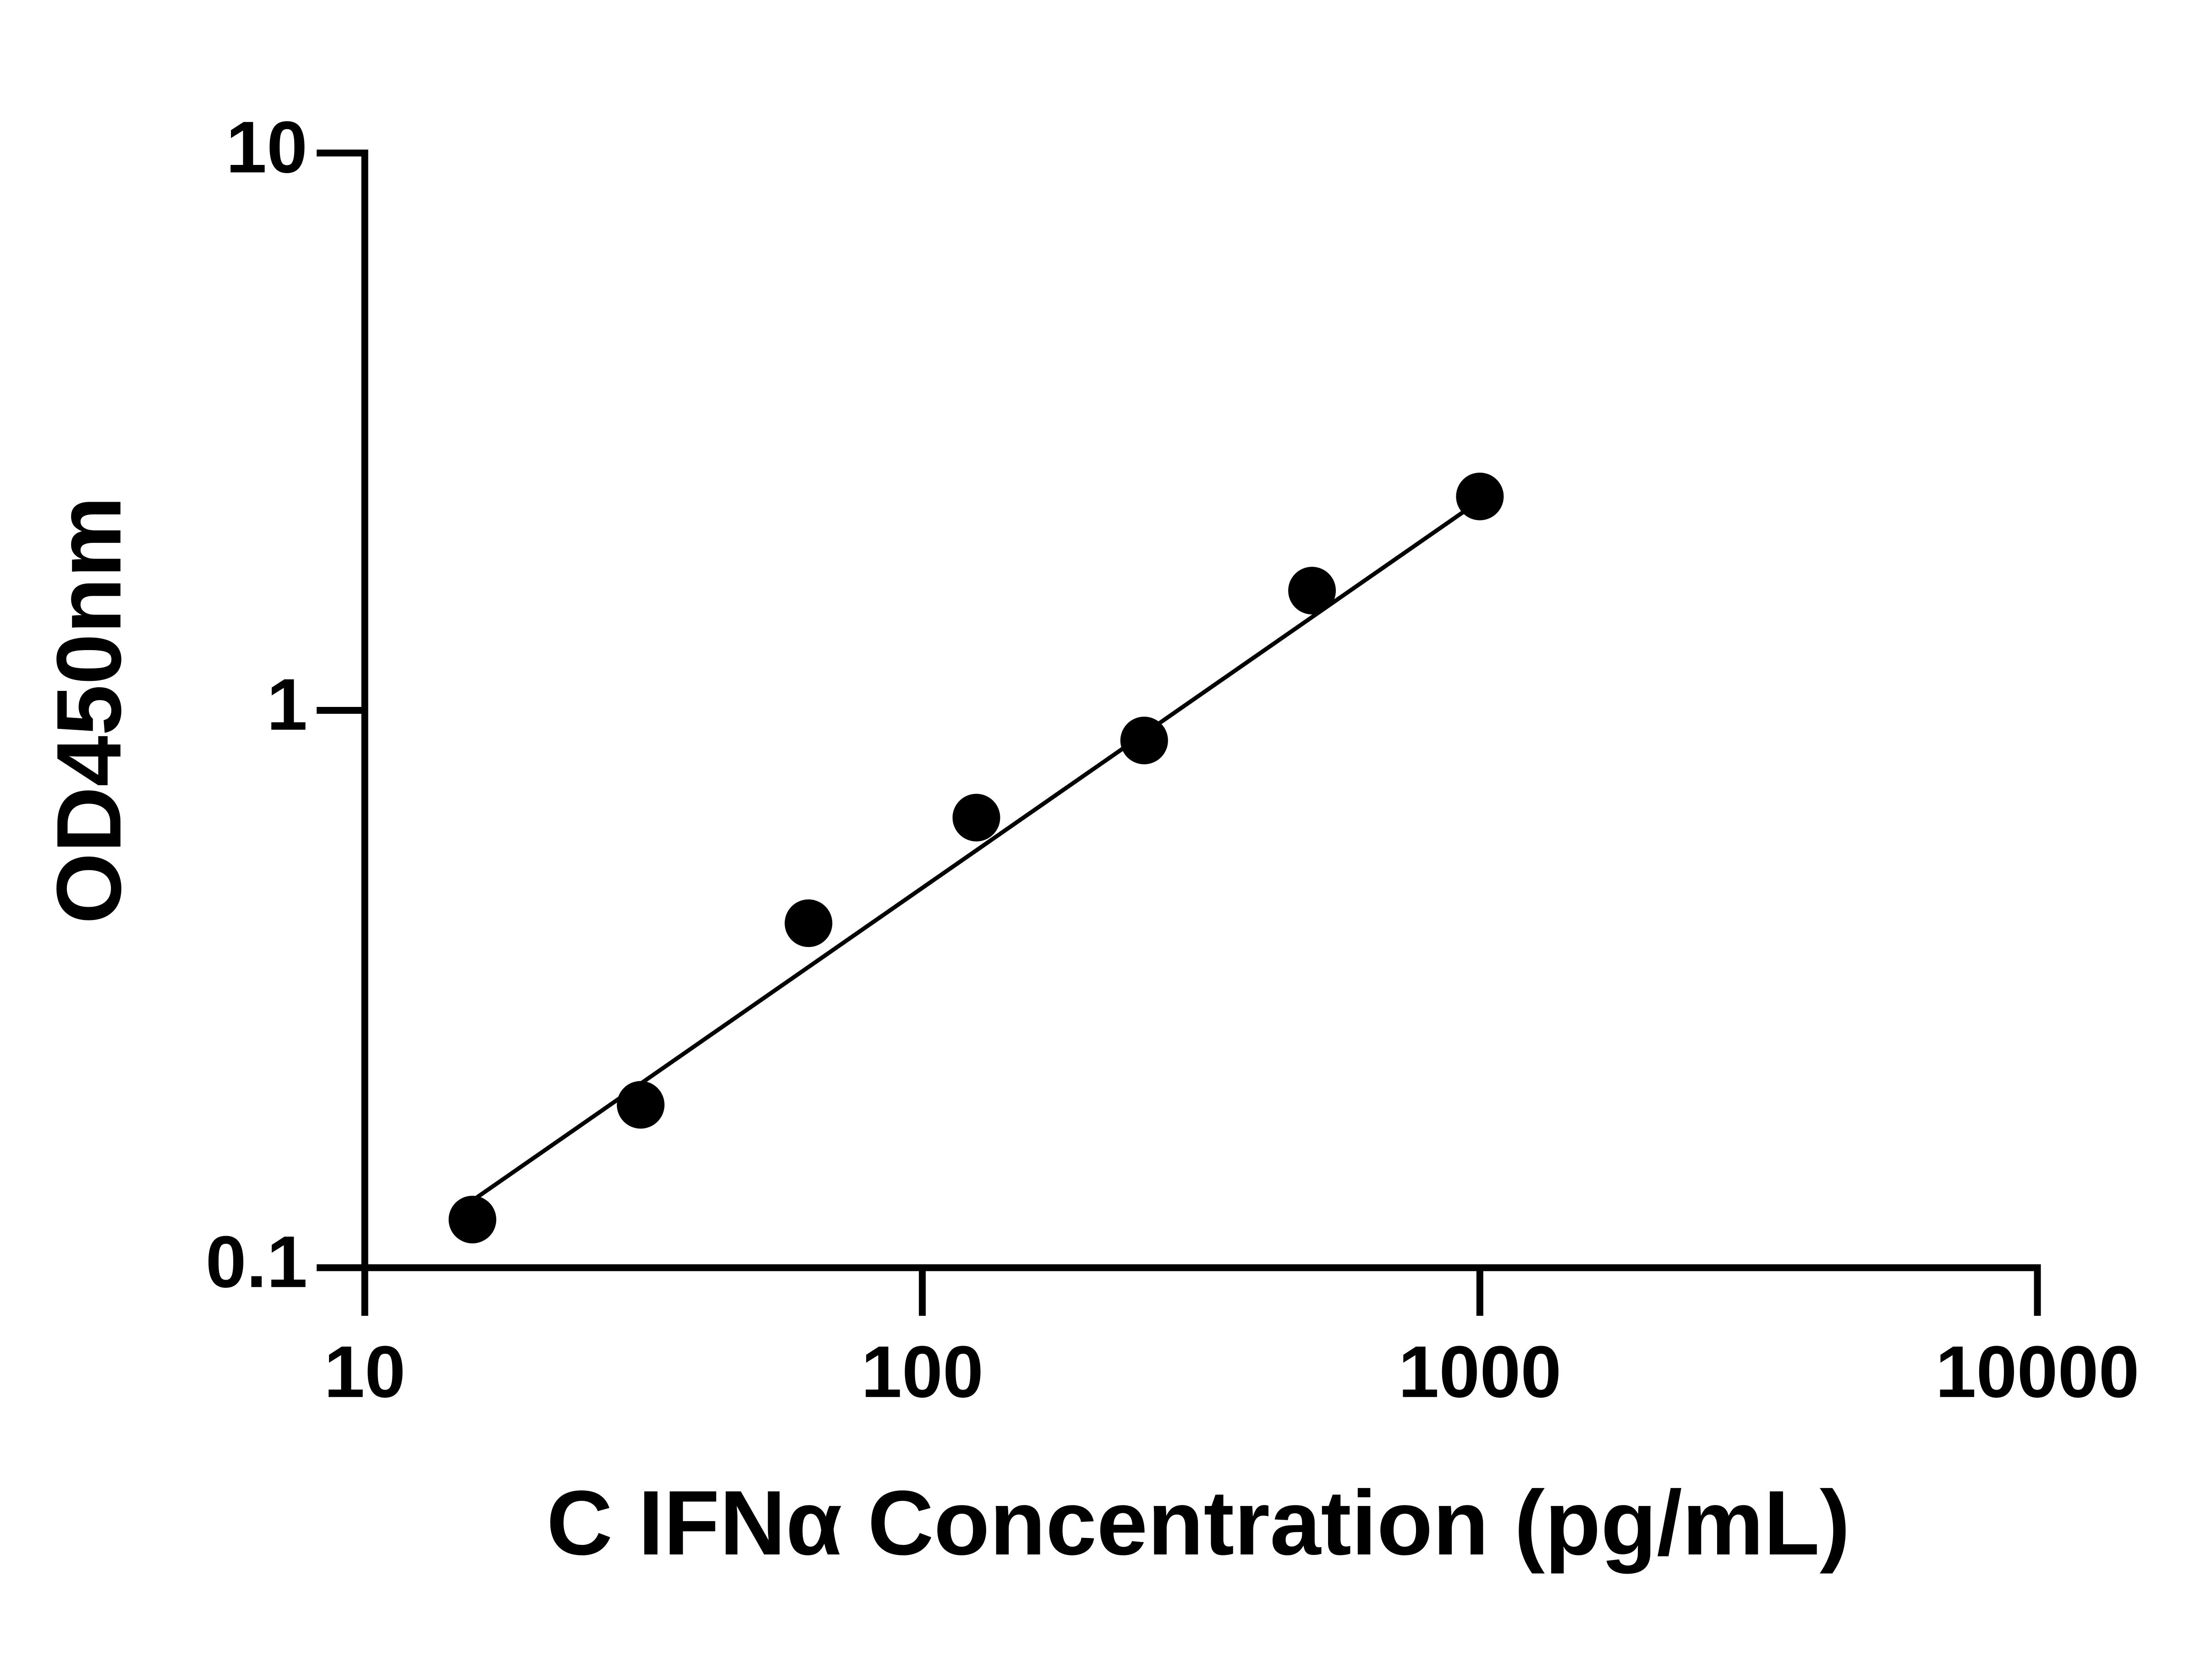 The height and width of the screenshot is (1653, 2212). I want to click on x-axis-title: C IFNα Concentration (pg/mL), so click(1198, 1523).